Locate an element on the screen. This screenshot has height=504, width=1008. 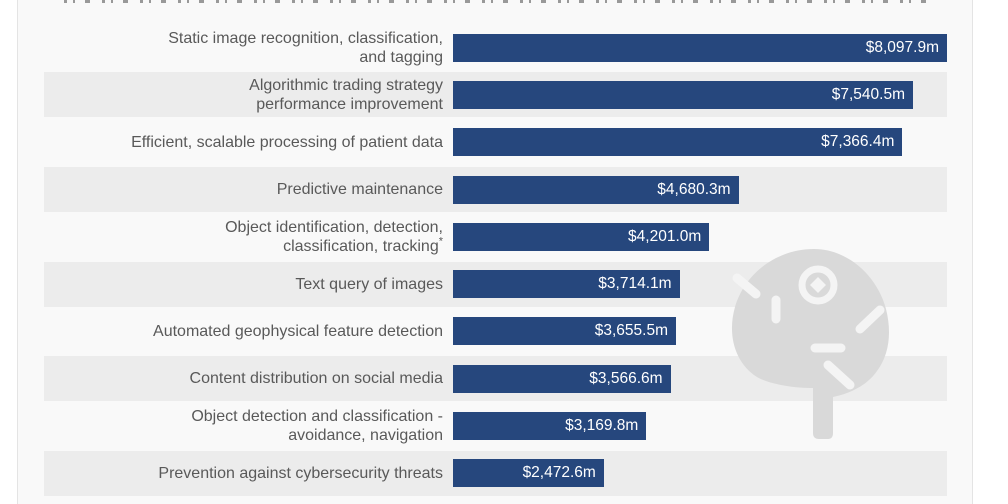
bar-track: $2,472.6m is located at coordinates (700, 473).